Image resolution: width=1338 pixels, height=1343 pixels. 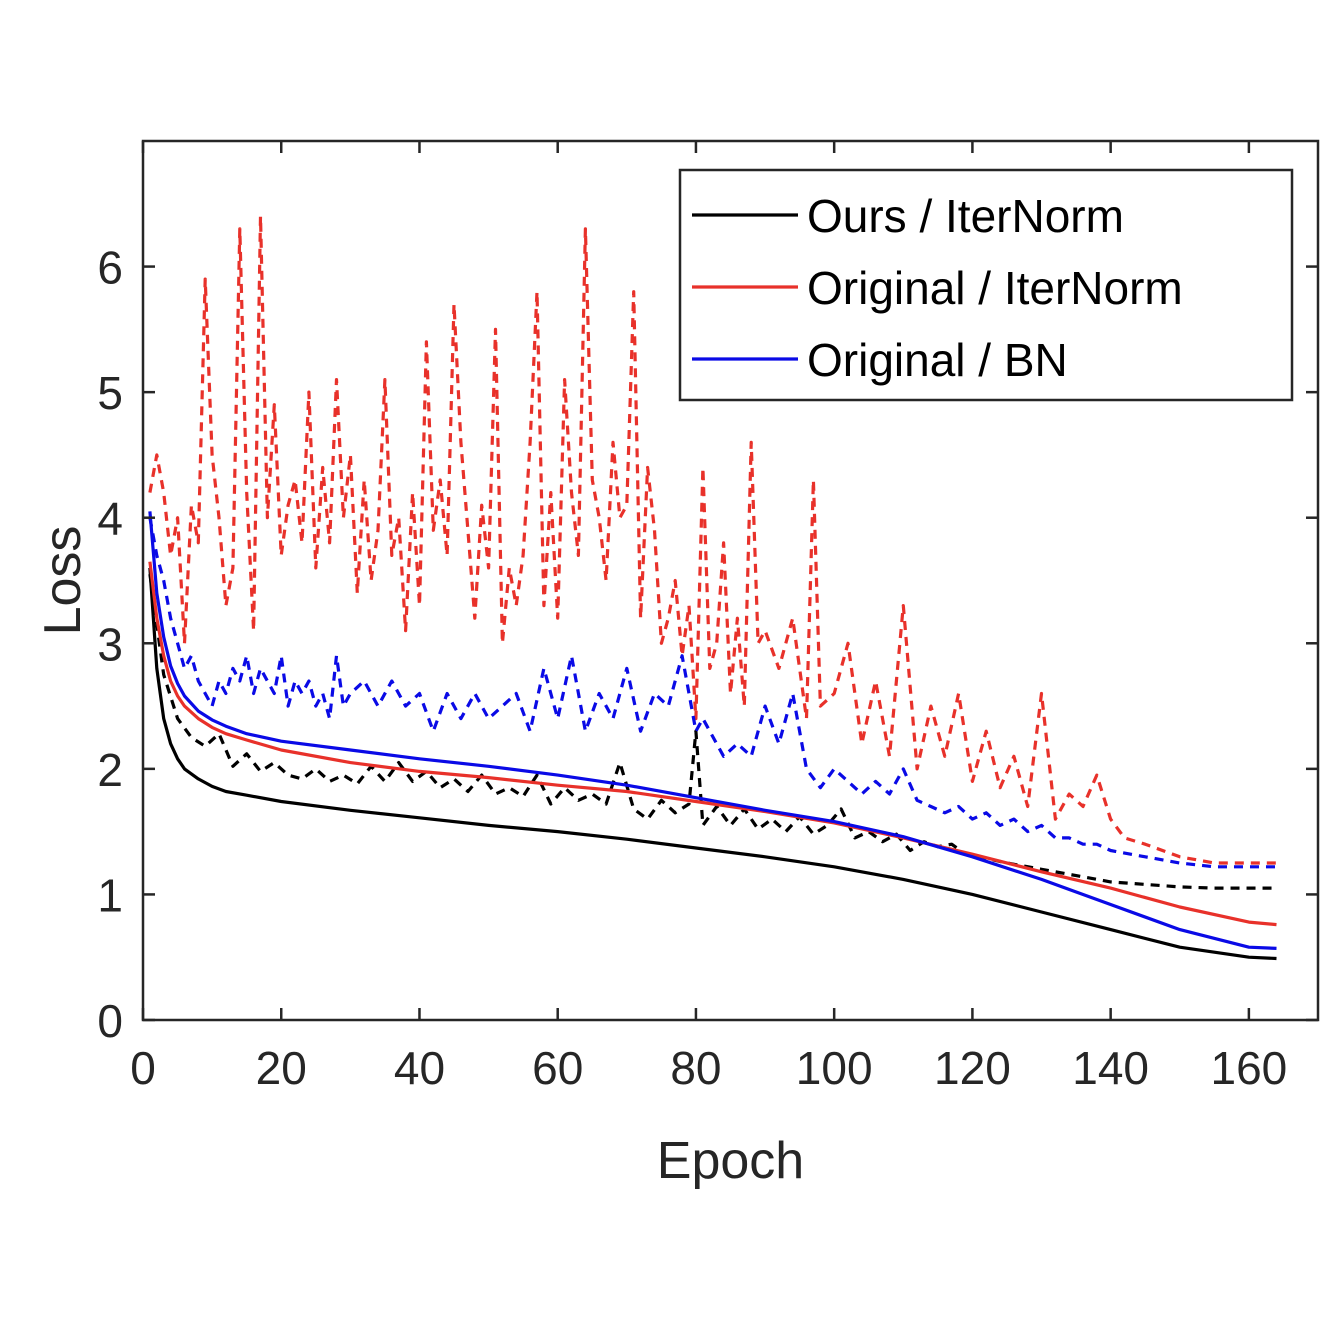 What do you see at coordinates (63, 581) in the screenshot?
I see `y-axis-title: Loss` at bounding box center [63, 581].